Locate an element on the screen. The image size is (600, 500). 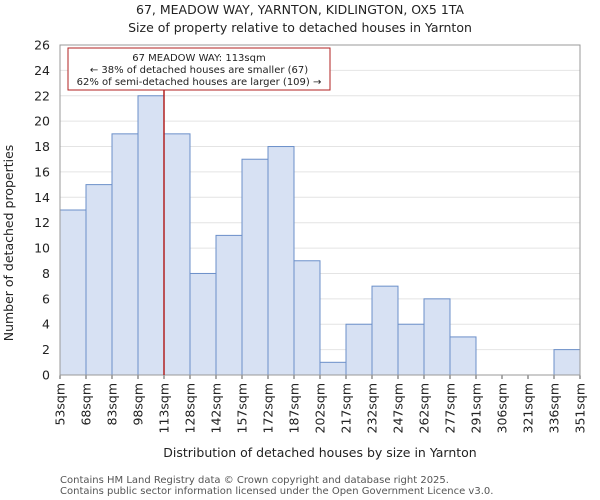
x-tick-label: 128sqm is located at coordinates (190, 408).